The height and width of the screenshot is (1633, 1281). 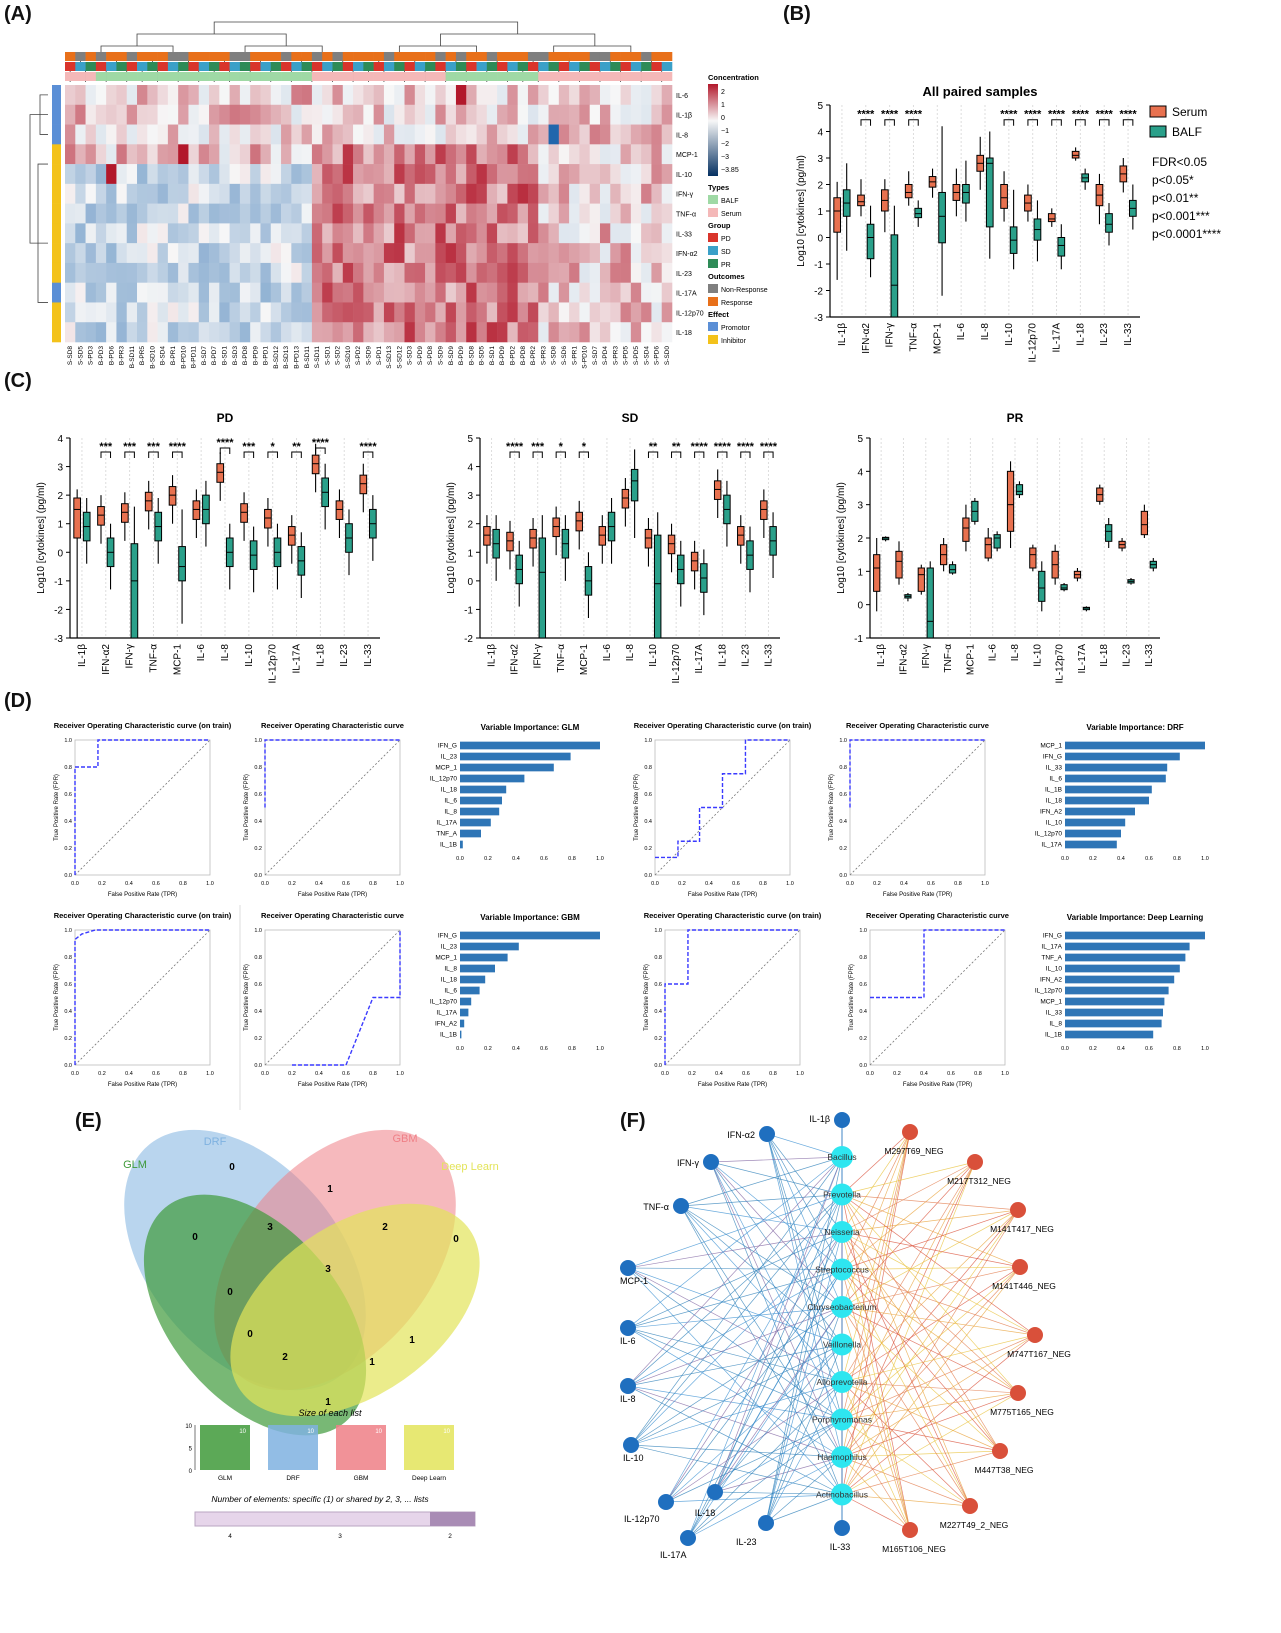 What do you see at coordinates (725, 157) in the screenshot?
I see `concentration-tick: −3` at bounding box center [725, 157].